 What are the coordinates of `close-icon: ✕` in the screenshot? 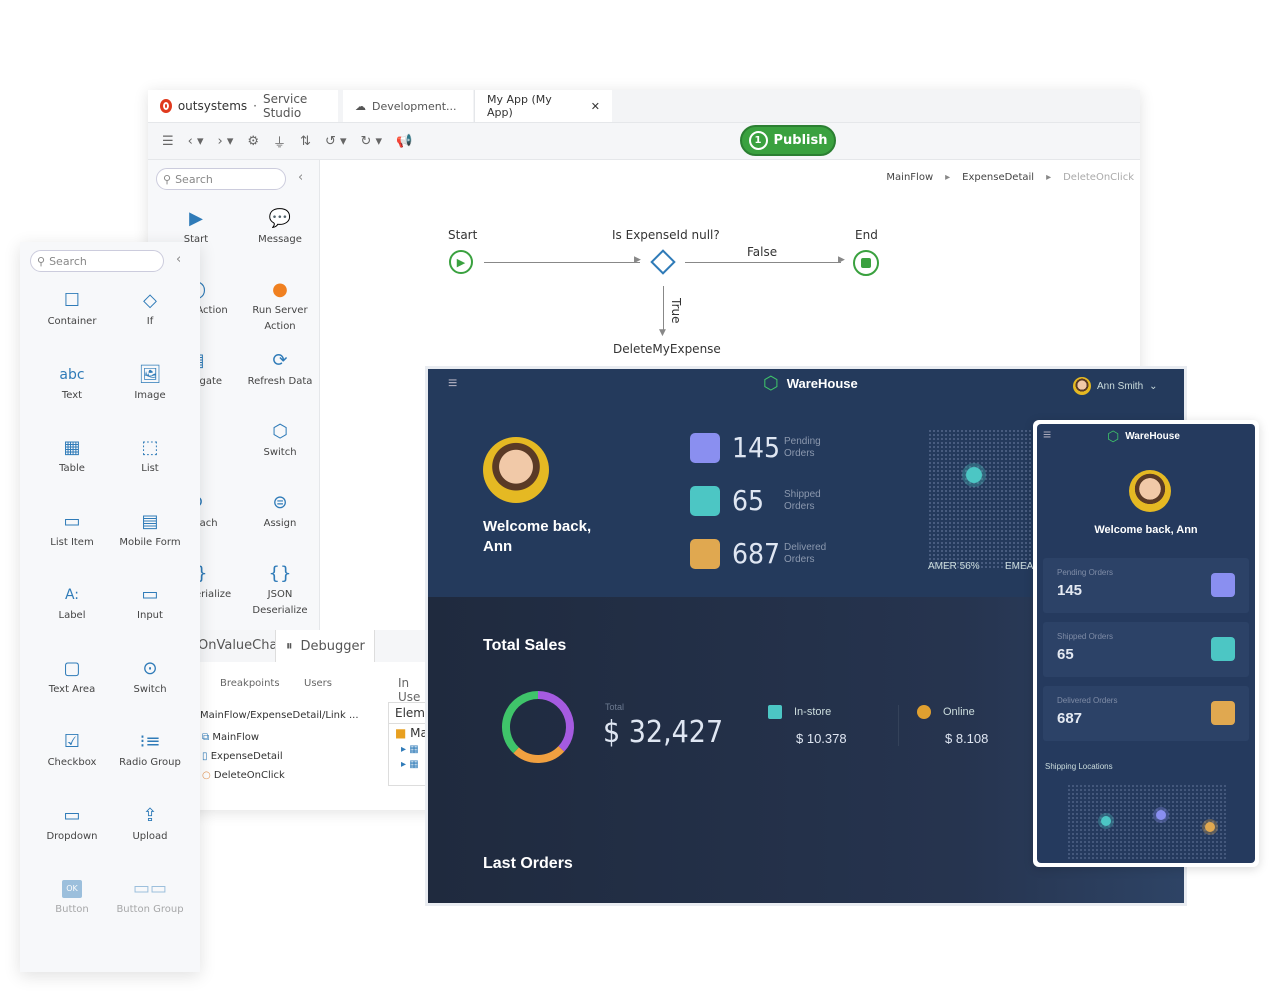 It's located at (595, 106).